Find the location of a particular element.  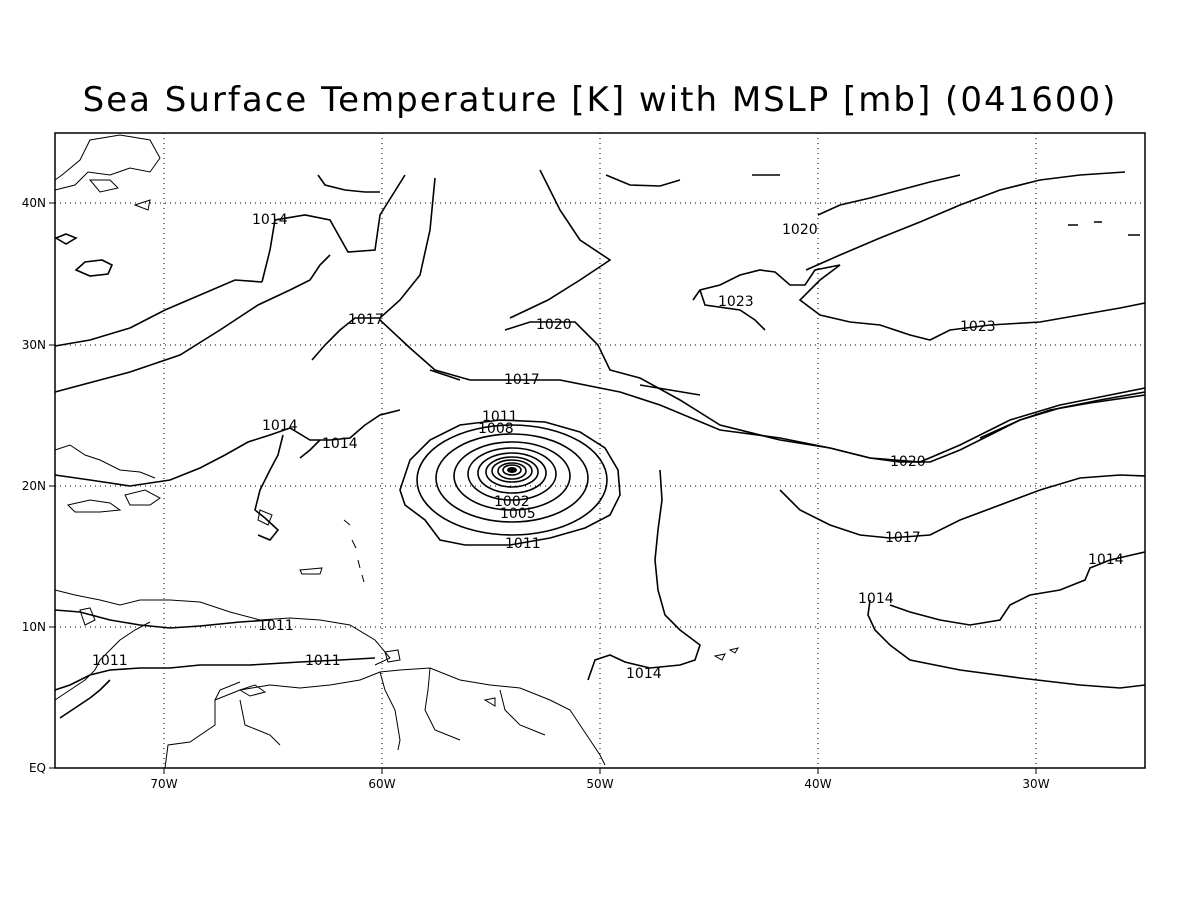

x-tick-label: 40W is located at coordinates (817, 784).